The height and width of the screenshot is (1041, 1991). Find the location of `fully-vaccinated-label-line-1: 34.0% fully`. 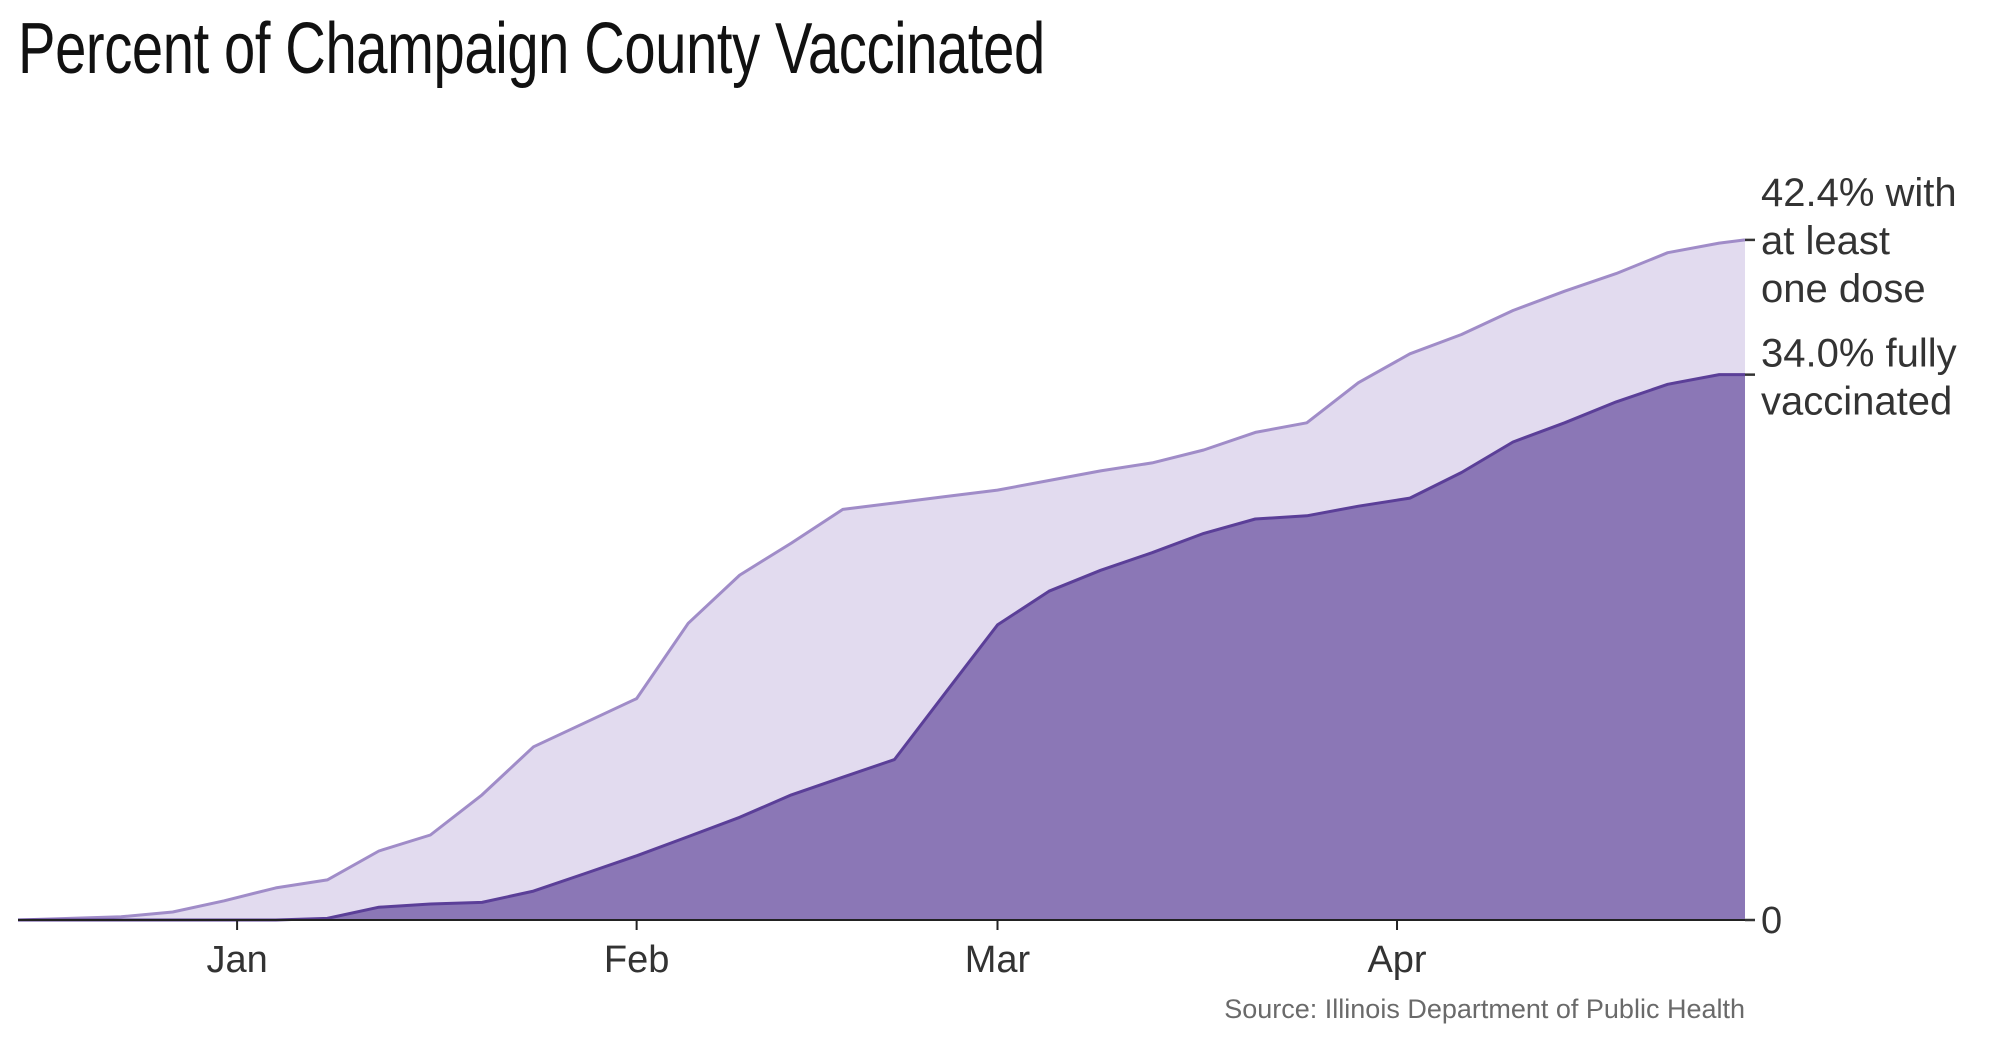

fully-vaccinated-label-line-1: 34.0% fully is located at coordinates (1859, 354).